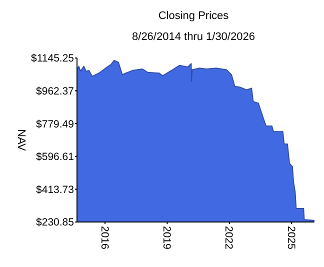  Describe the element at coordinates (193, 37) in the screenshot. I see `chart-subtitle: 8/26/2014 thru 1/30/2026` at that location.